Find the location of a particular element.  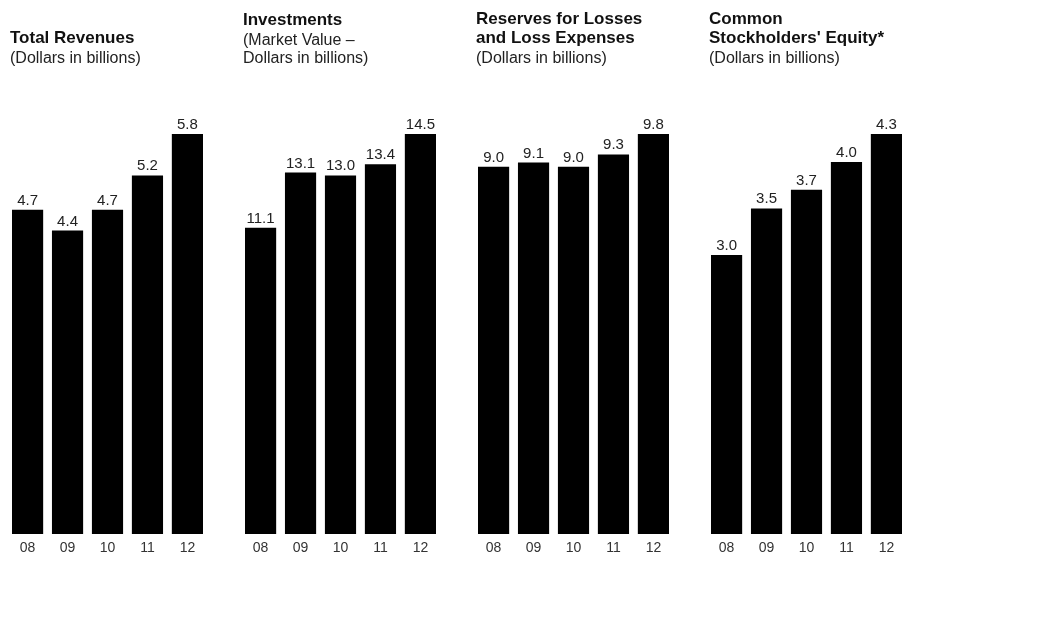

chart-title: Investments is located at coordinates (293, 19).